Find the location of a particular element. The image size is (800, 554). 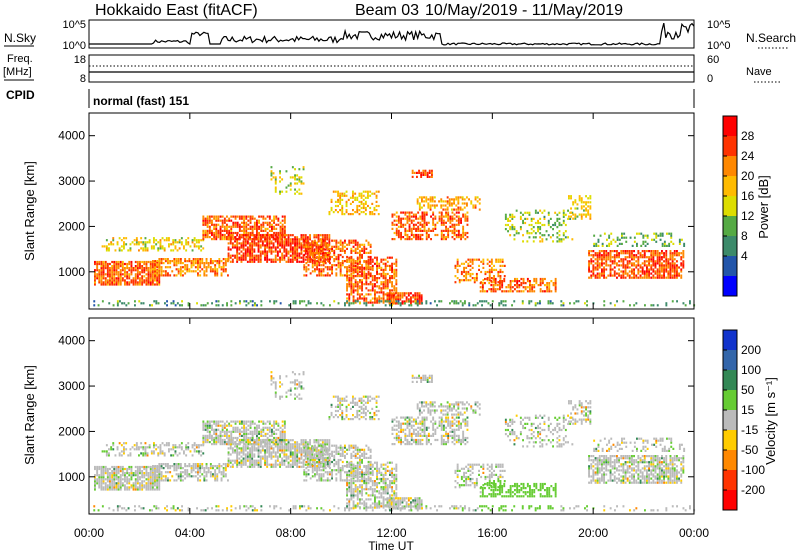

colorbar-segment is located at coordinates (730, 246).